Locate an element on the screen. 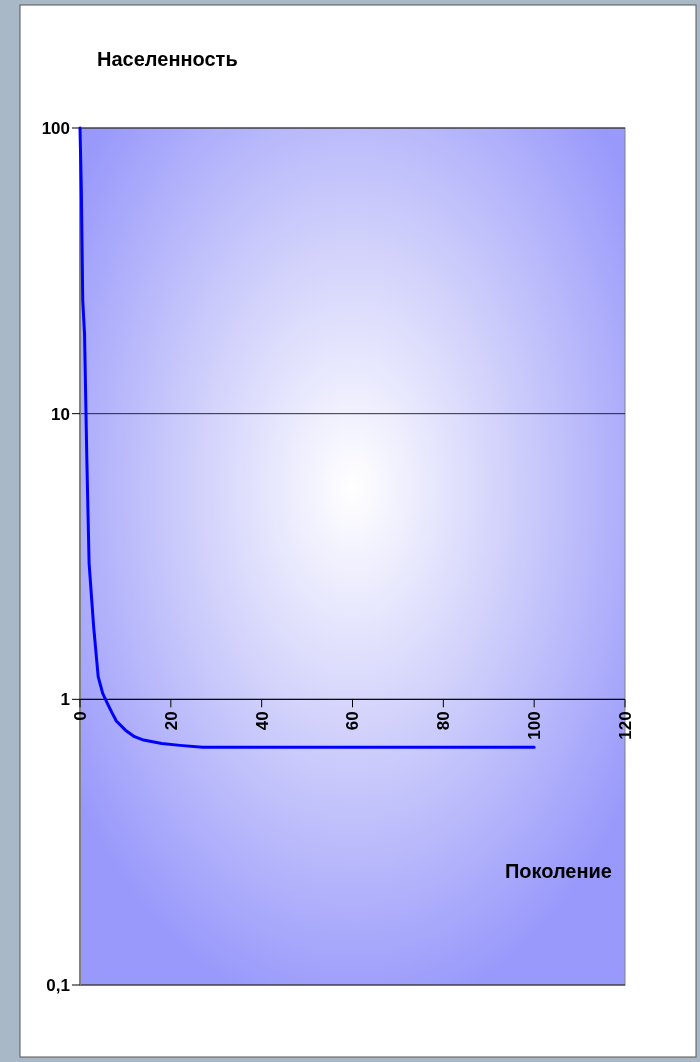 The image size is (700, 1062). x-tick-label: 100 is located at coordinates (535, 725).